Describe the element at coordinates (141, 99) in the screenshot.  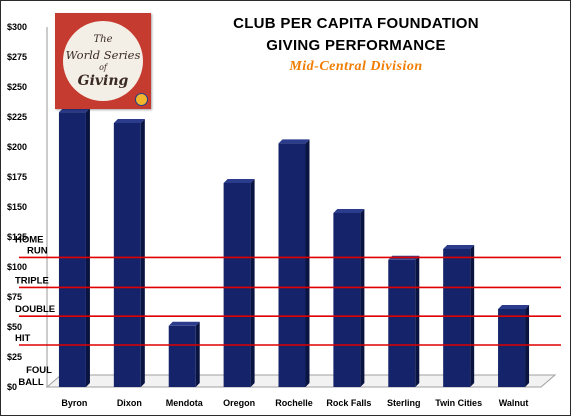
I see `rotary-badge-icon` at that location.